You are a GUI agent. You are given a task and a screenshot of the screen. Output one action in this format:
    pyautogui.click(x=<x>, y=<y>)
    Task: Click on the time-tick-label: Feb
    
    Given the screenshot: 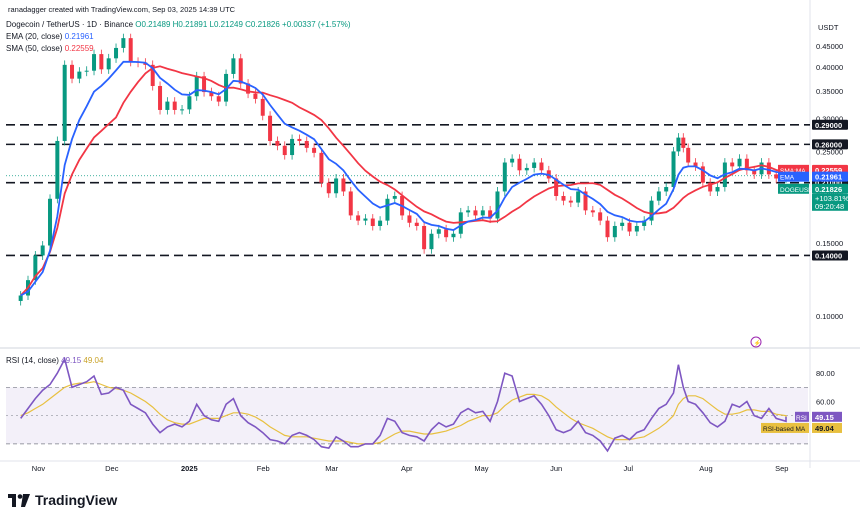 What is the action you would take?
    pyautogui.click(x=263, y=468)
    